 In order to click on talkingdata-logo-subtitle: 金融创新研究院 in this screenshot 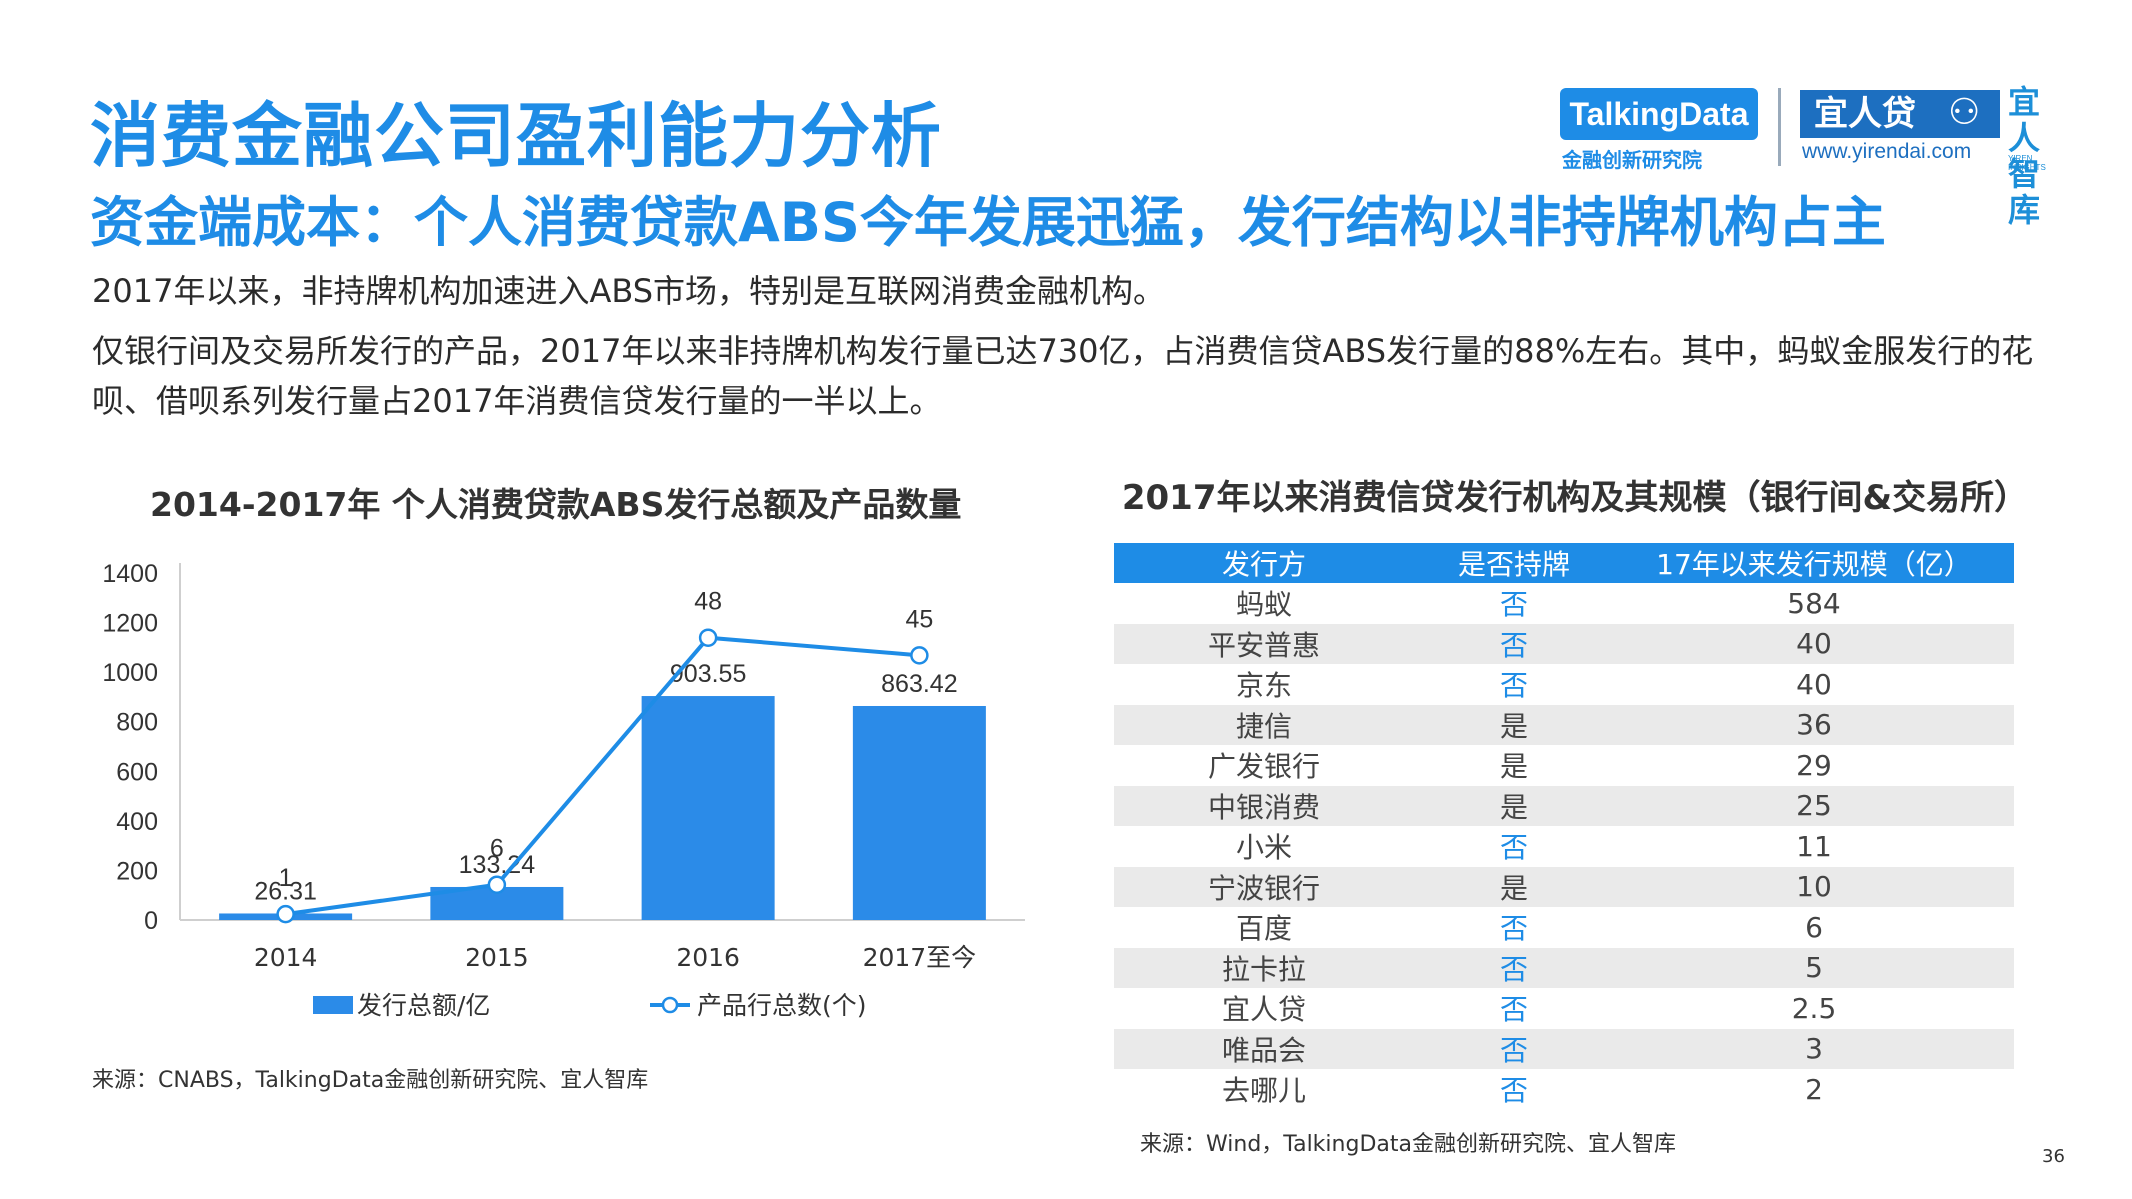, I will do `click(1632, 160)`.